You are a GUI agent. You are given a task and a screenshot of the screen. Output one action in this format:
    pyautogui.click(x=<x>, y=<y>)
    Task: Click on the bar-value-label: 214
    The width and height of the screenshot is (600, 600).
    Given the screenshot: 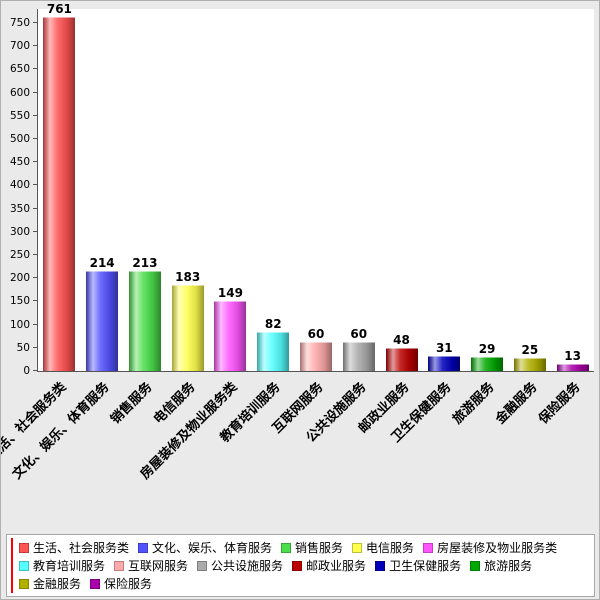 What is the action you would take?
    pyautogui.click(x=102, y=262)
    